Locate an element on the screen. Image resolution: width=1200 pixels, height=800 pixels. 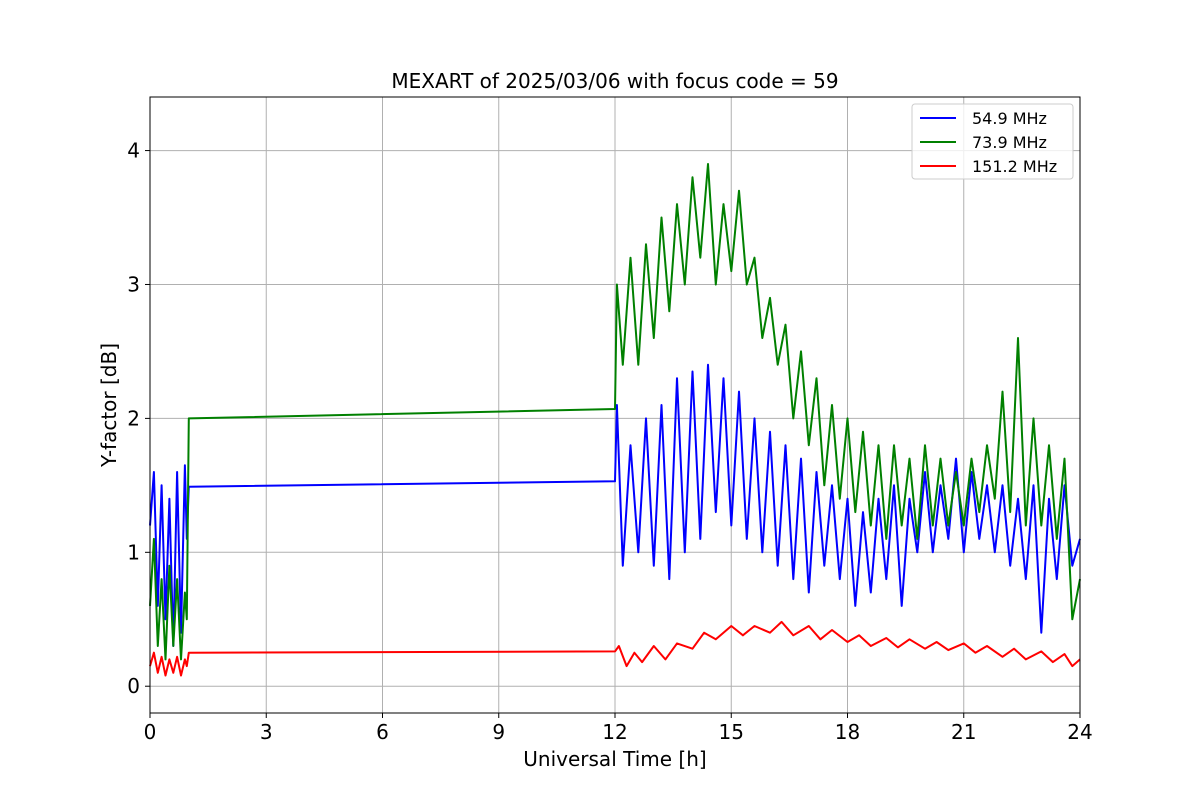
legend-label: 73.9 MHz is located at coordinates (1009, 142).